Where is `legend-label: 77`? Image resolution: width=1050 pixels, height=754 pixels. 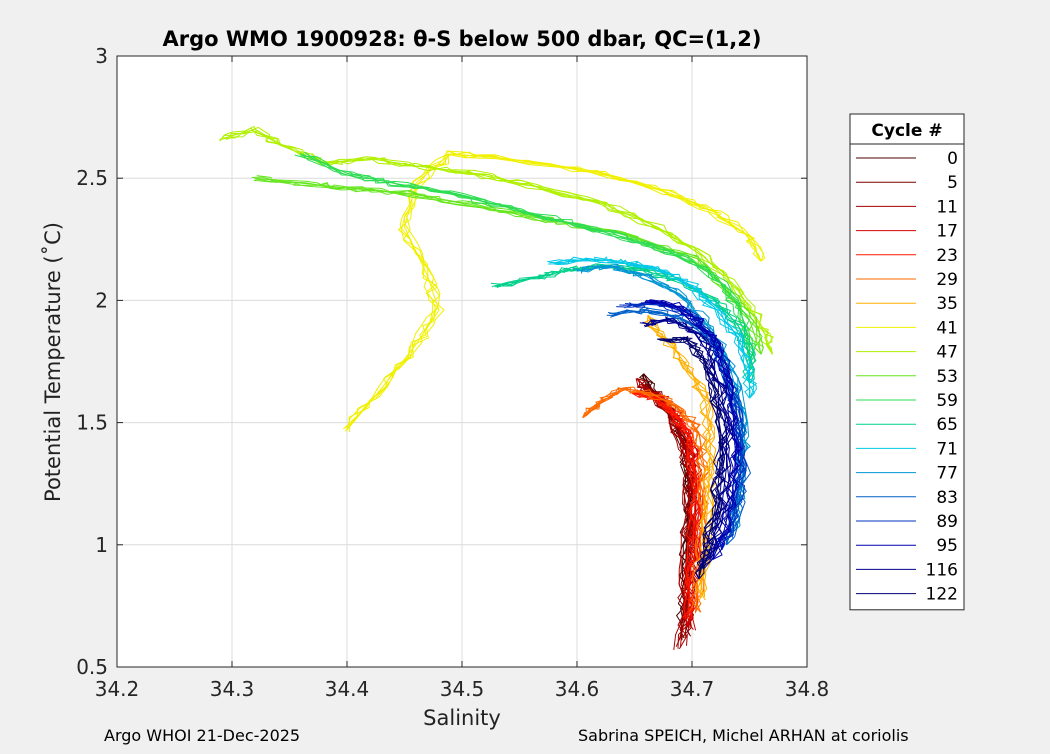 legend-label: 77 is located at coordinates (947, 474).